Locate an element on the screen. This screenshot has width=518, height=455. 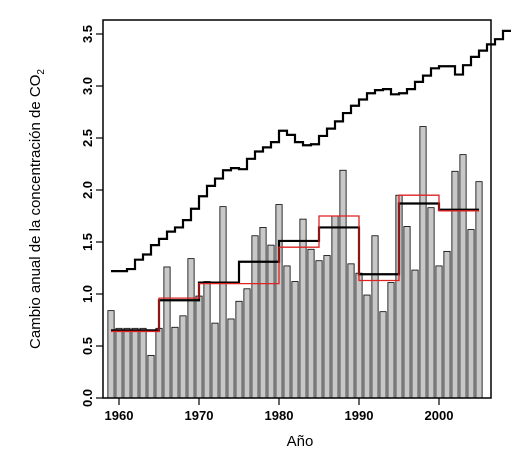
bar-1992 is located at coordinates (375, 317).